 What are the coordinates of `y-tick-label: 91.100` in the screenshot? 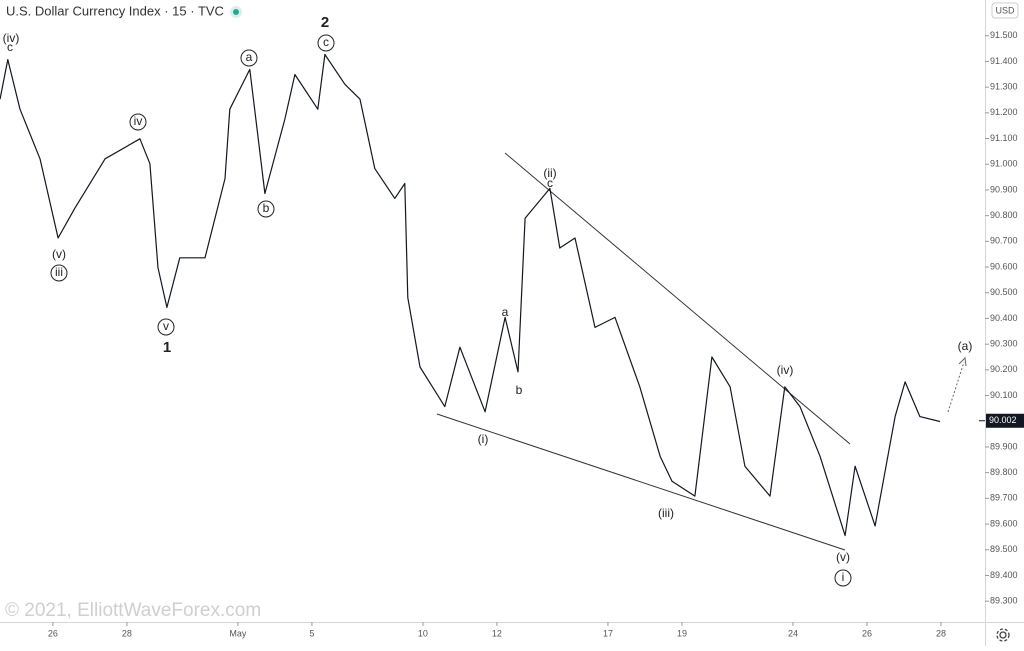 It's located at (1004, 138).